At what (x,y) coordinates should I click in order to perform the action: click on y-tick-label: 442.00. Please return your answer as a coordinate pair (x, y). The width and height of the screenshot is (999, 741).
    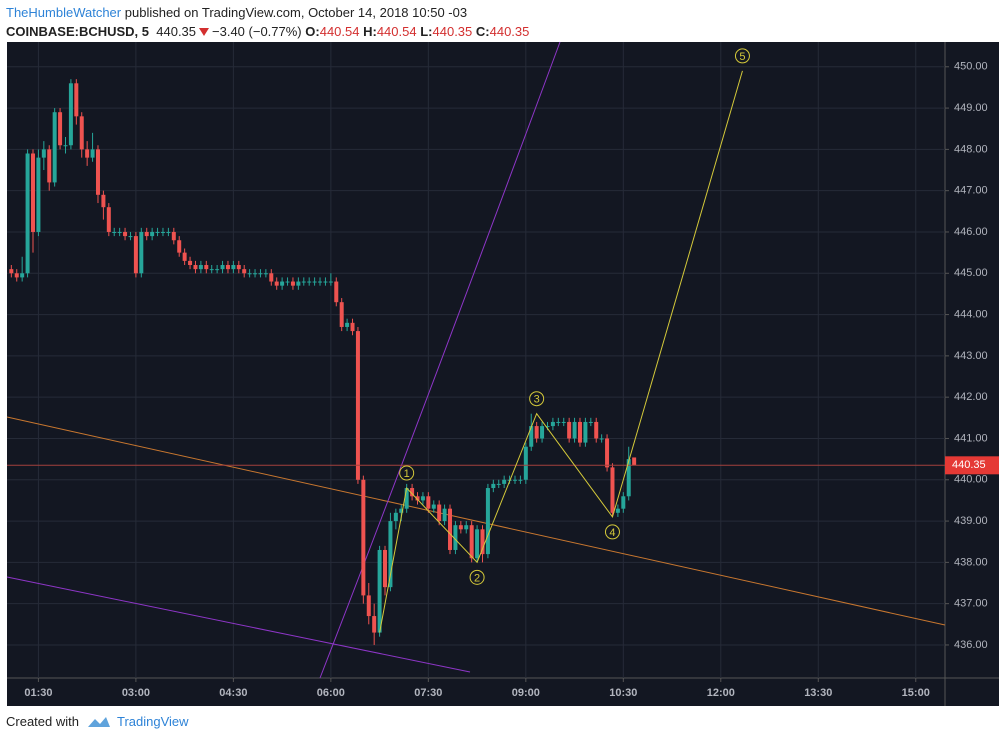
    Looking at the image, I should click on (971, 397).